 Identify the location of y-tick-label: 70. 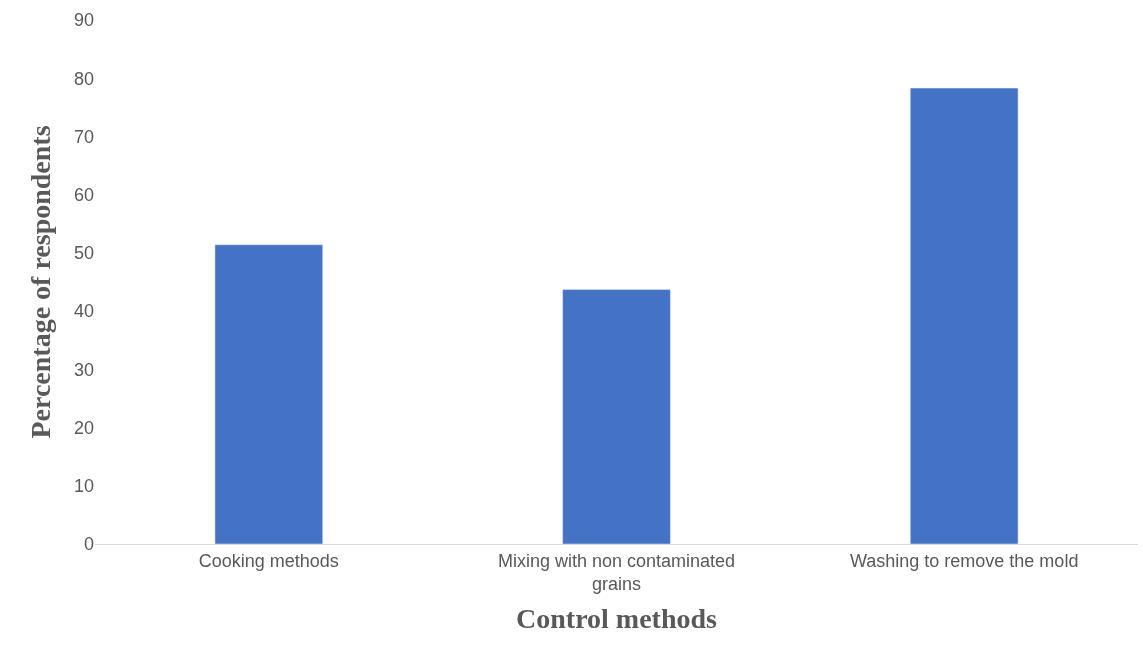
(83, 136).